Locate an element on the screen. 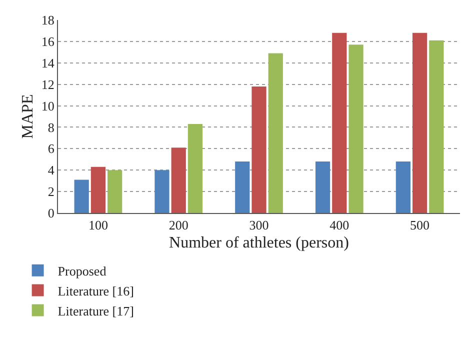  x-tick-label: 200 is located at coordinates (178, 225).